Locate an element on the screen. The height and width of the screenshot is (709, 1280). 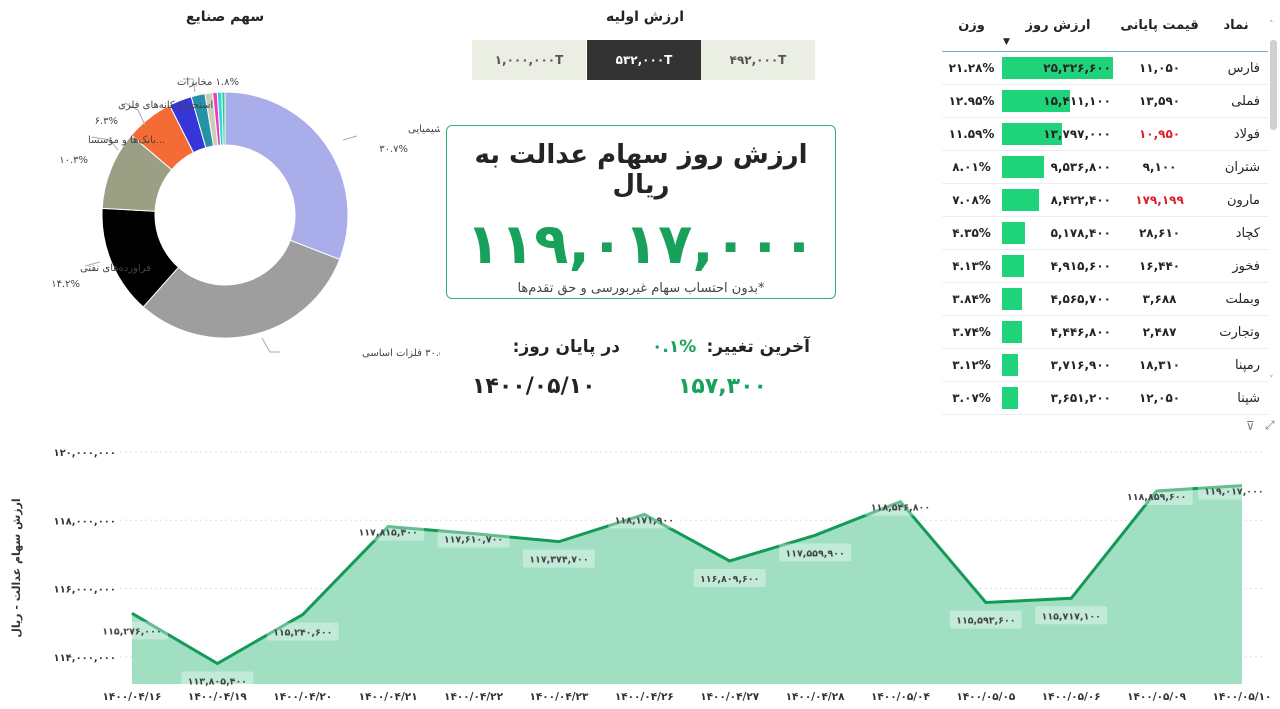
last-change-label: آخرین تغییر: is located at coordinates (758, 347).